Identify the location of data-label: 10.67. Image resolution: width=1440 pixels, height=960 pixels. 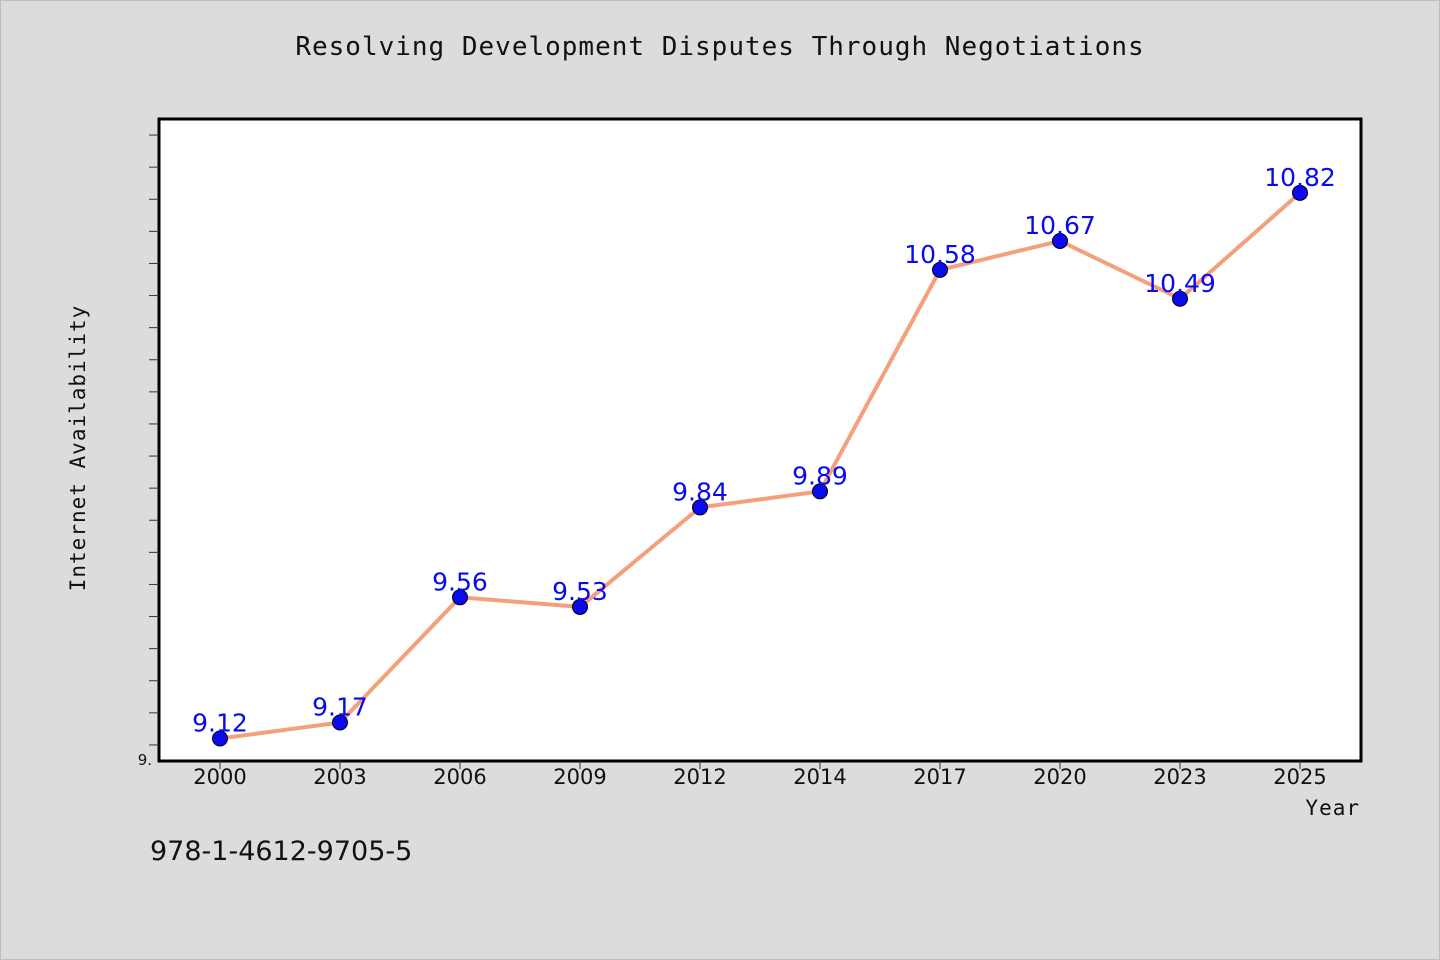
(1060, 225).